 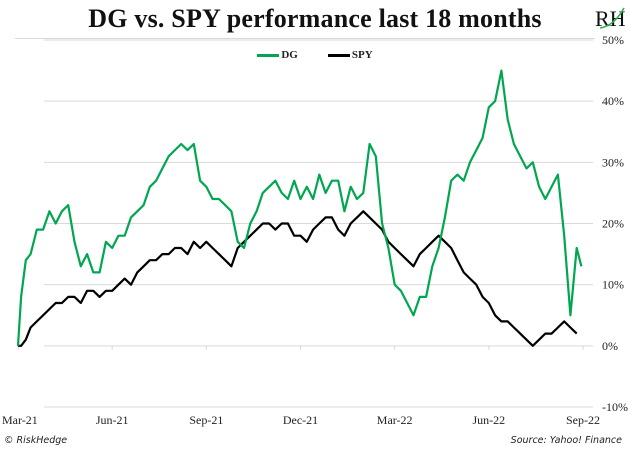 I want to click on x-tick-label: Sep-21, so click(x=206, y=420).